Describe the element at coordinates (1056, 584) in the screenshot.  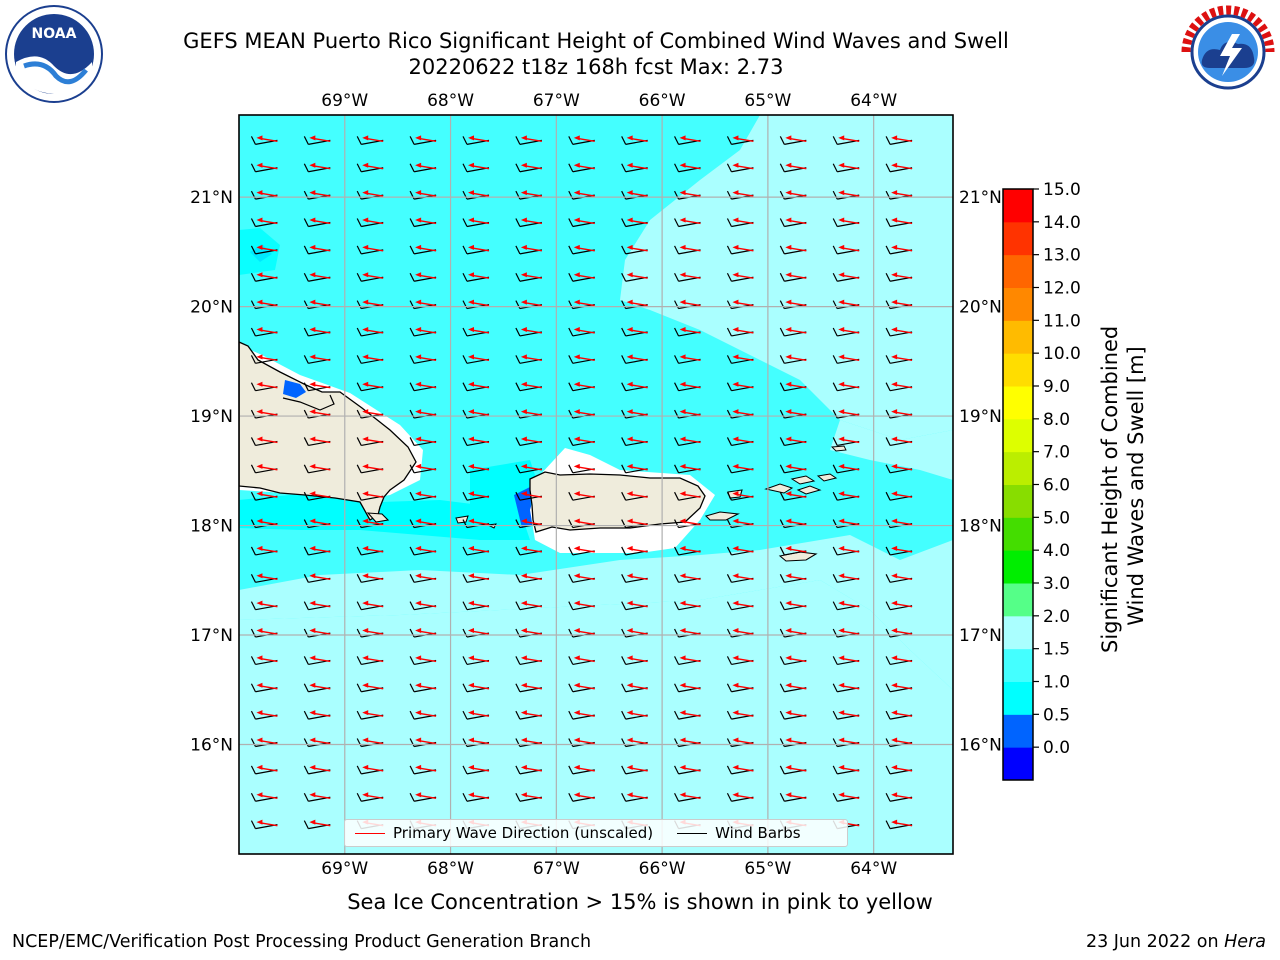
I see `colorbar-tick-label: 3.0` at that location.